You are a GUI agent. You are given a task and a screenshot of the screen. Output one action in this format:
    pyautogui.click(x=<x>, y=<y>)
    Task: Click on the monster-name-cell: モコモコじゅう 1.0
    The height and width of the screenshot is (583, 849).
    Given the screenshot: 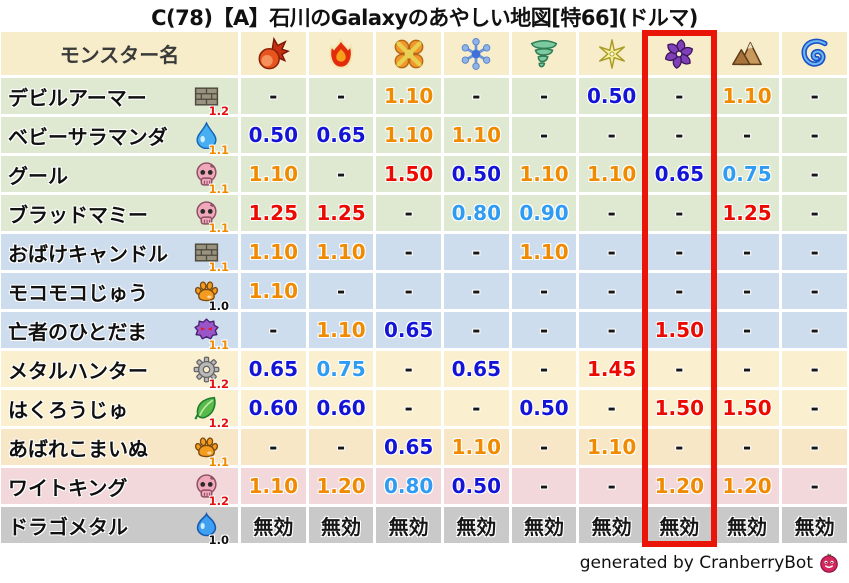 What is the action you would take?
    pyautogui.click(x=119, y=293)
    